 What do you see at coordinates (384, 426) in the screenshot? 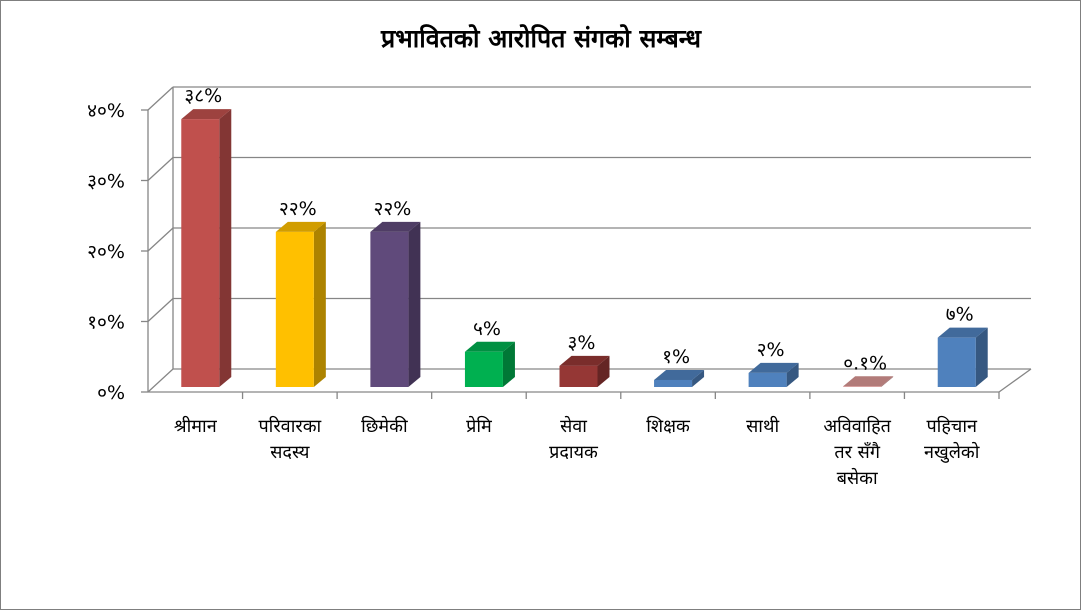
I see `category-label: छिमेकी` at bounding box center [384, 426].